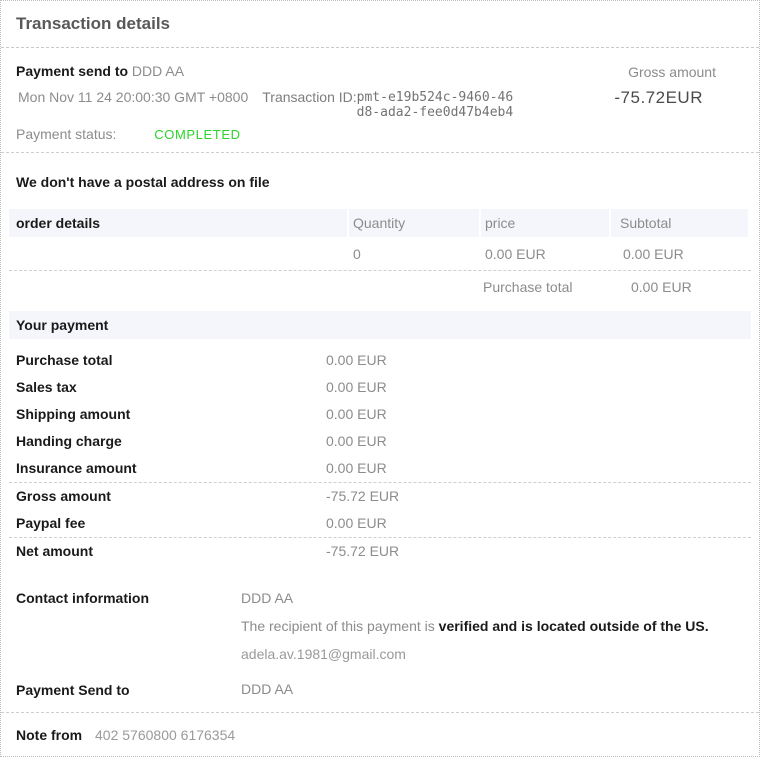 This screenshot has height=757, width=760. Describe the element at coordinates (340, 626) in the screenshot. I see `recipient-text-normal: The recipient of this payment is` at that location.